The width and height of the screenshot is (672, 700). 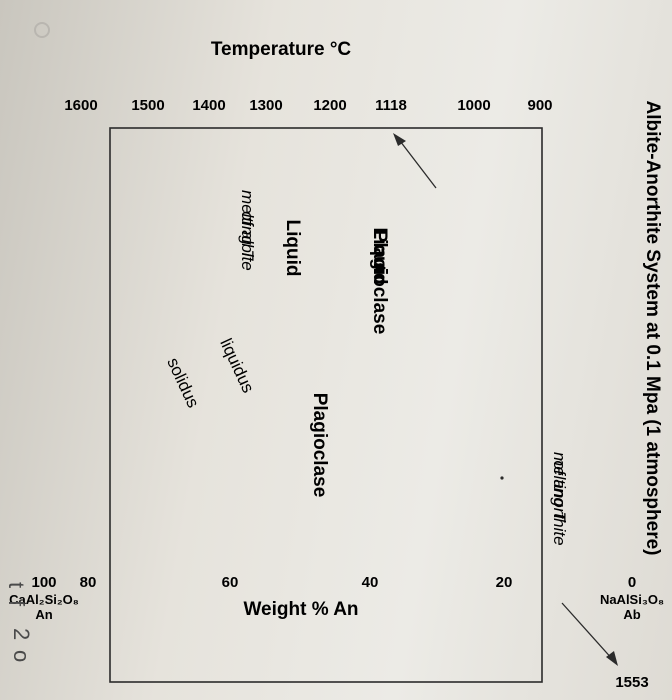 I want to click on albite-arrow, so click(x=416, y=162).